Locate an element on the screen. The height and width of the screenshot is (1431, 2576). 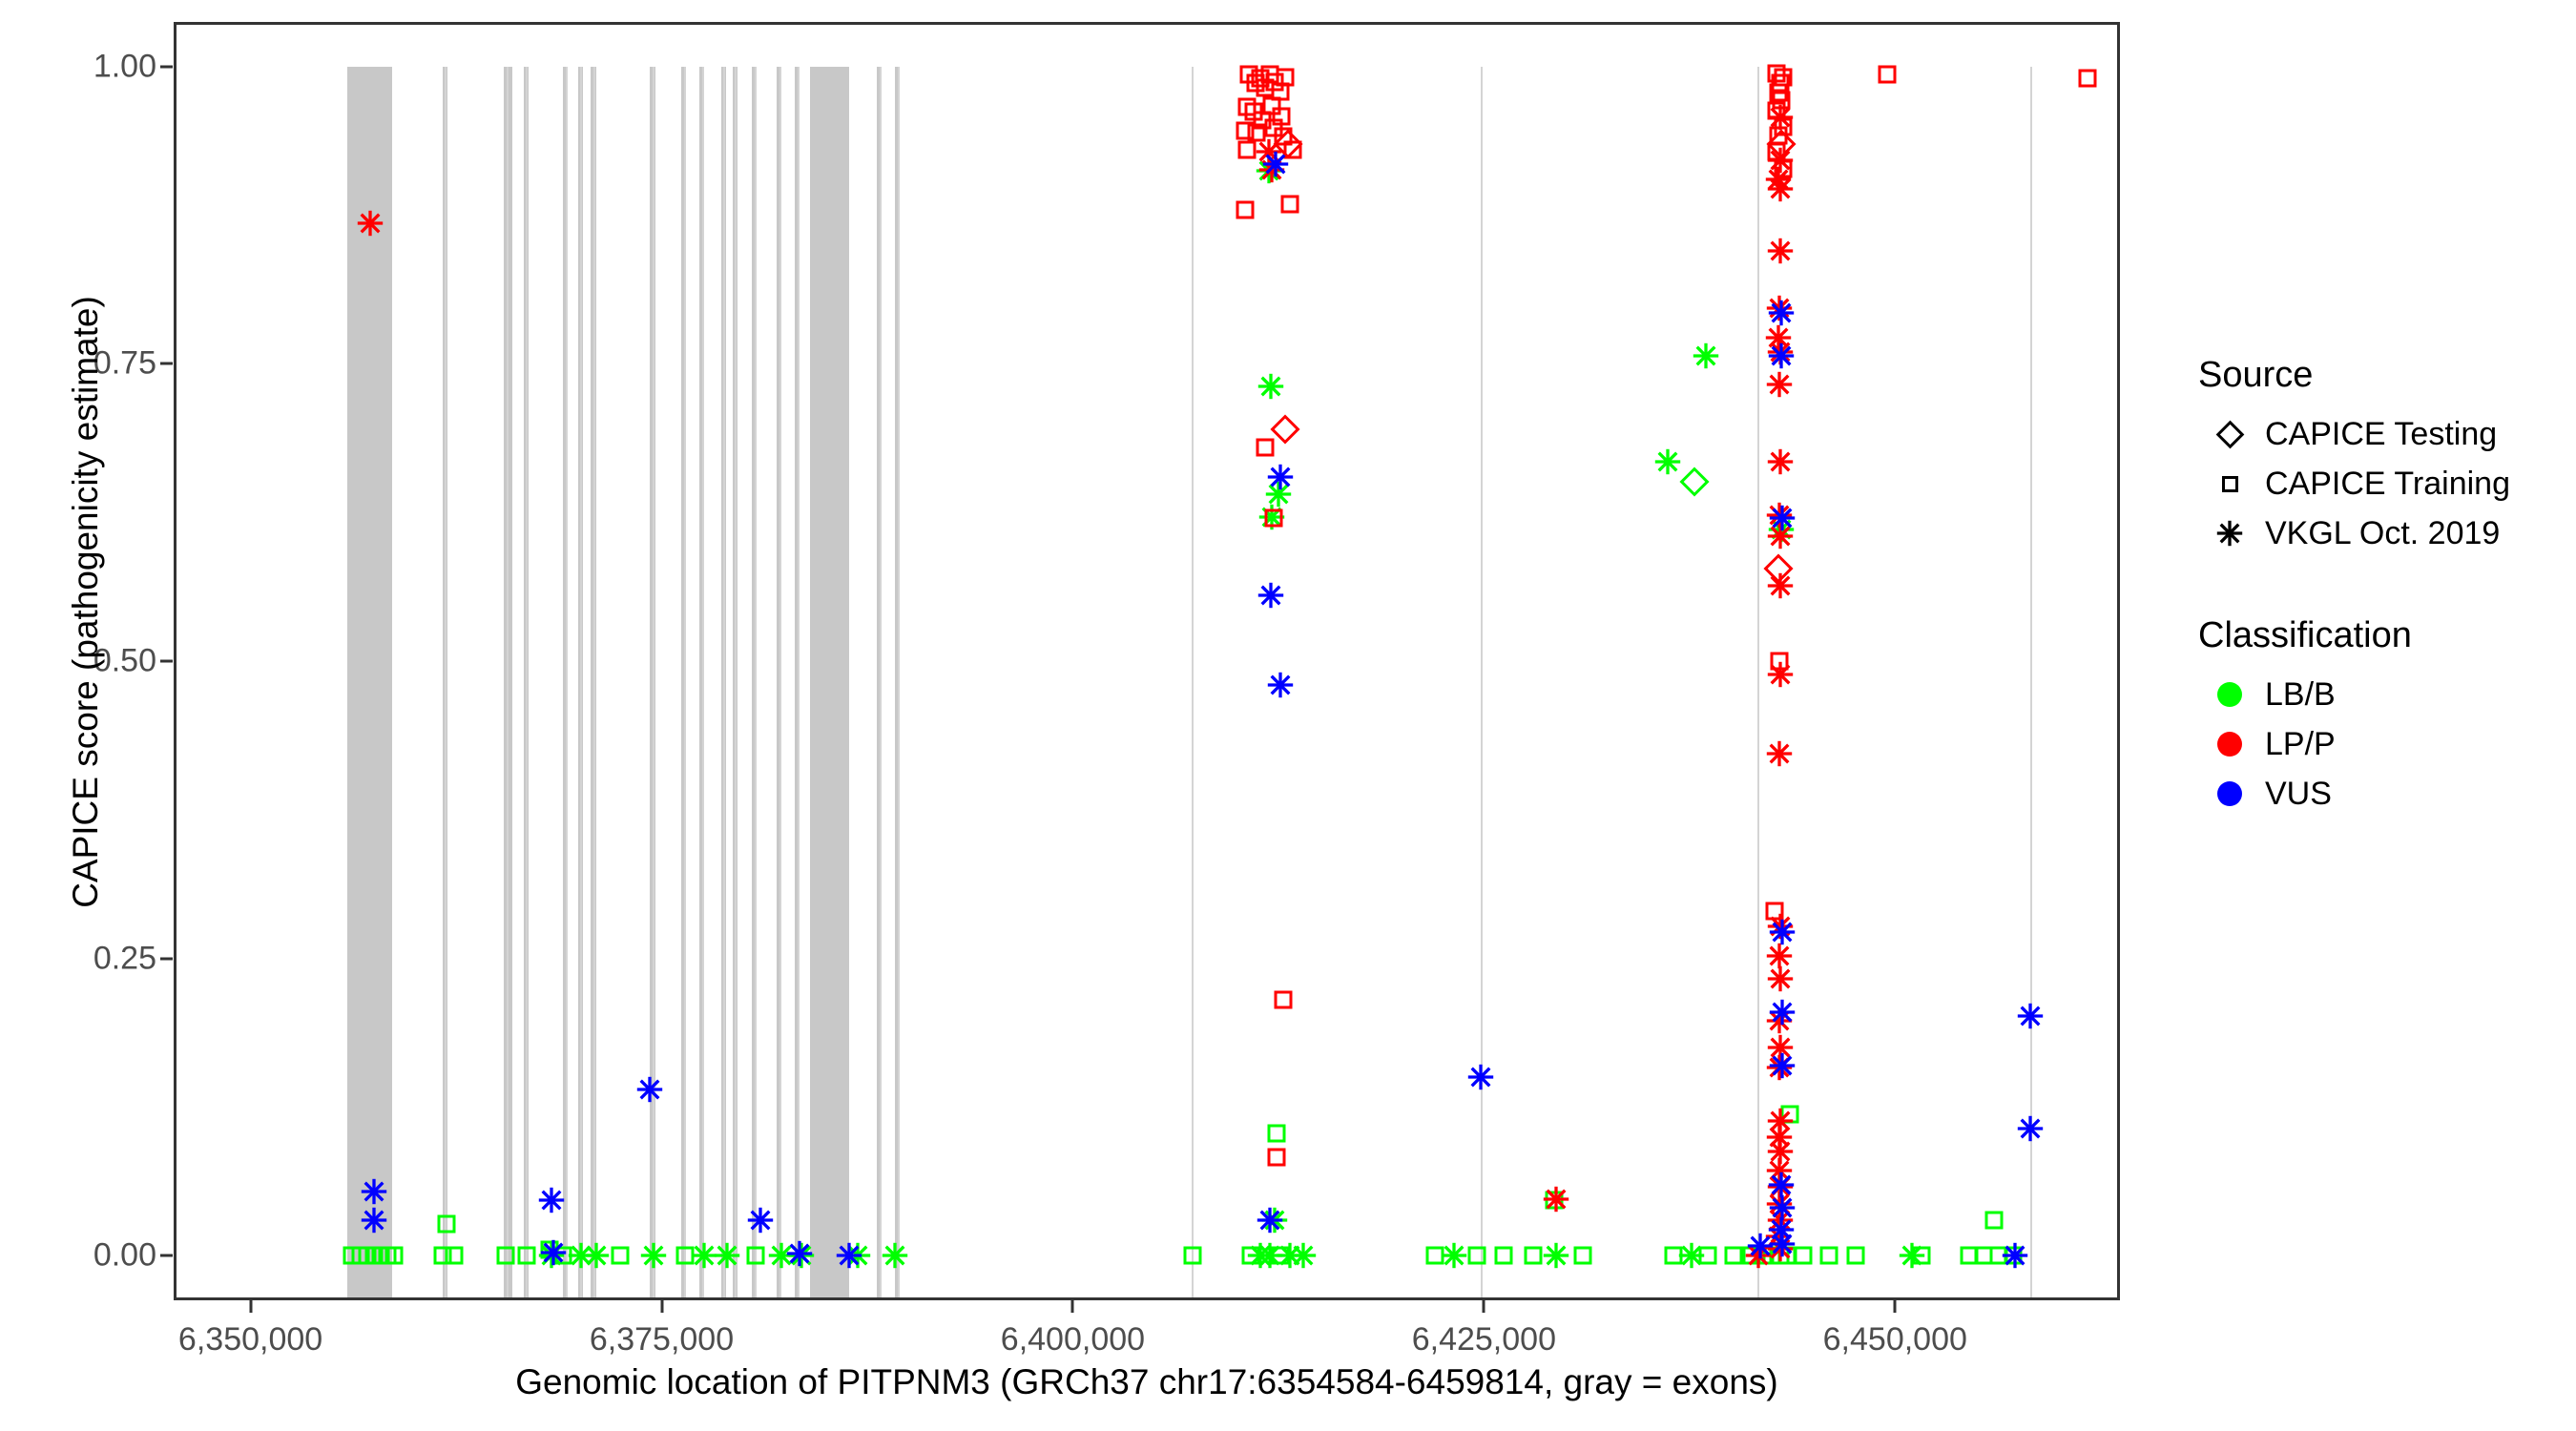
legend-item-classification: LB/B is located at coordinates (2385, 694).